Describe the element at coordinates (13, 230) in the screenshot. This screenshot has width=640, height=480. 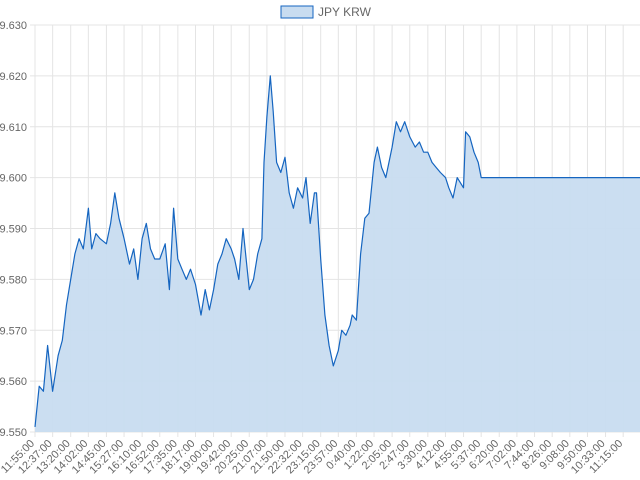
I see `y-tick-label: 9.590` at that location.